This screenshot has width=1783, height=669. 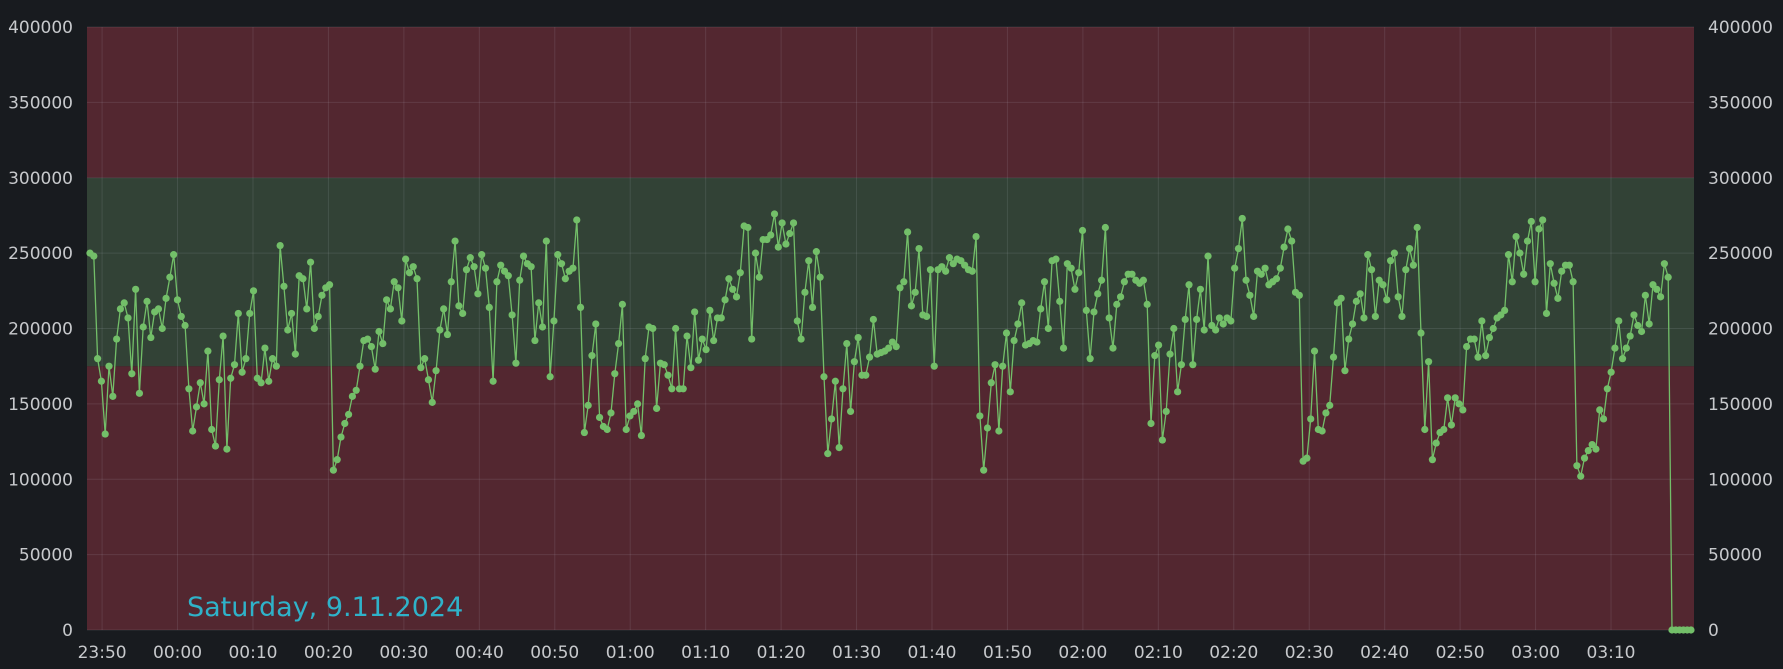 What do you see at coordinates (1740, 28) in the screenshot?
I see `y-tick-label-right: 400000` at bounding box center [1740, 28].